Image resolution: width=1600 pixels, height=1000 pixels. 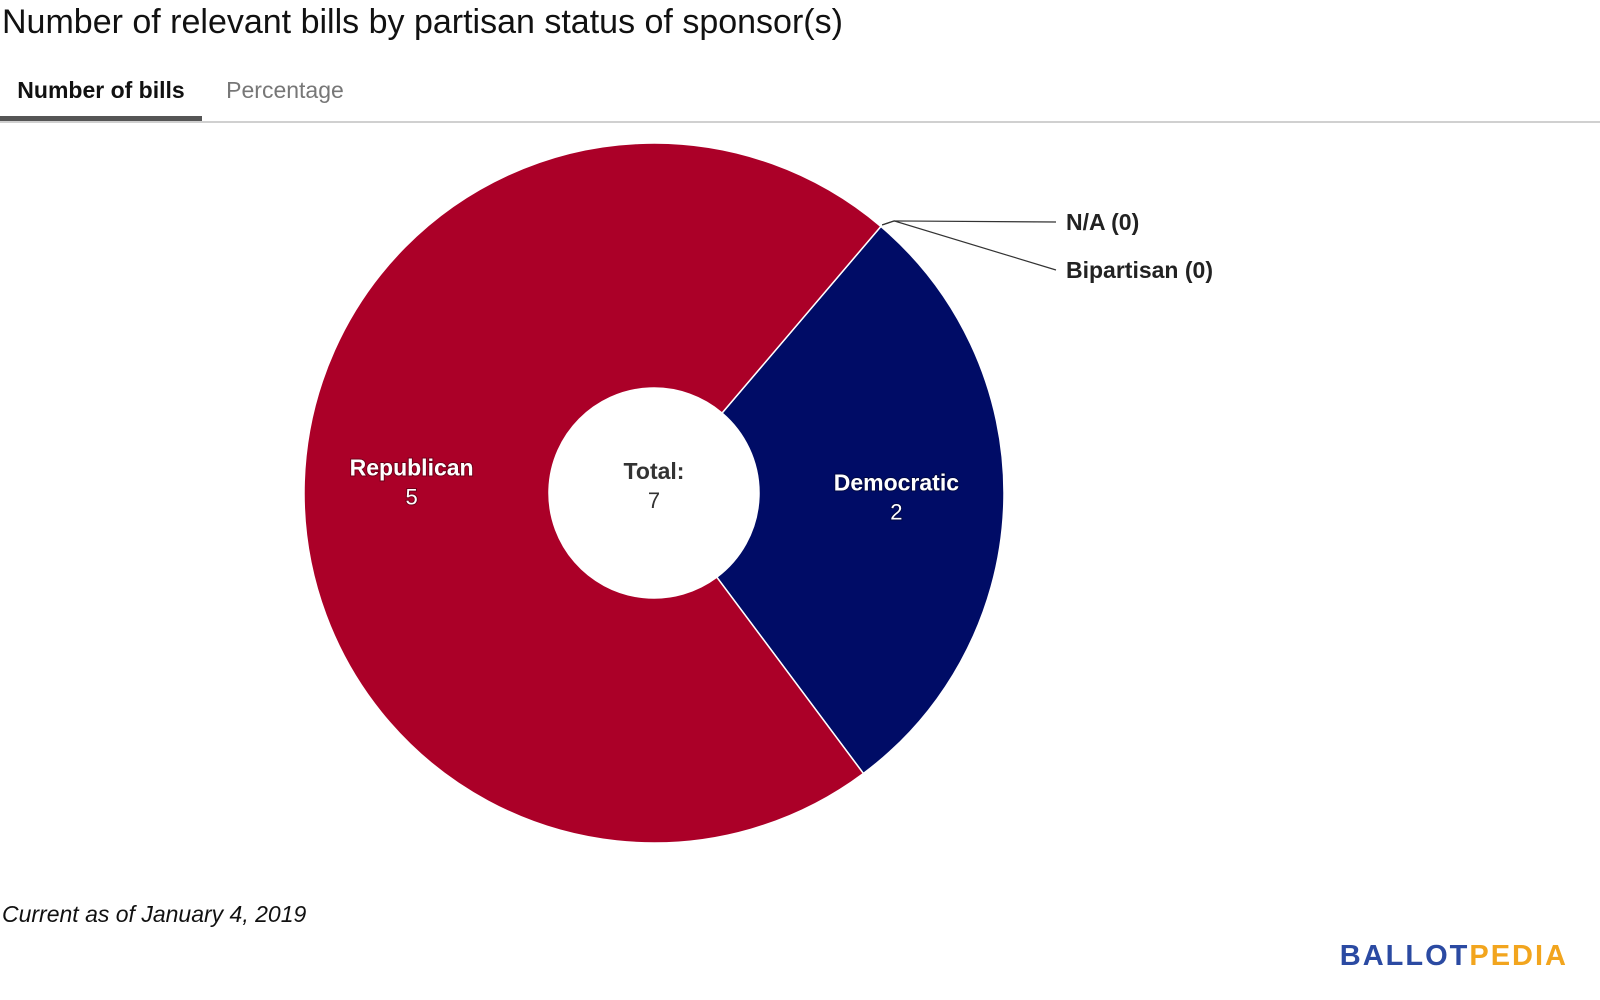 I want to click on center-total-value: 7, so click(x=654, y=500).